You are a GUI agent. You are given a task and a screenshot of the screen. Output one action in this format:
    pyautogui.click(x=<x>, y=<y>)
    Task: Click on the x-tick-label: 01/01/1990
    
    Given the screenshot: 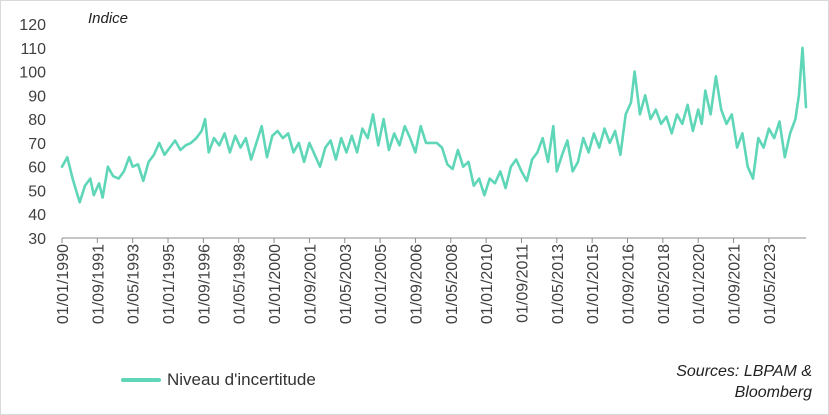 What is the action you would take?
    pyautogui.click(x=63, y=284)
    